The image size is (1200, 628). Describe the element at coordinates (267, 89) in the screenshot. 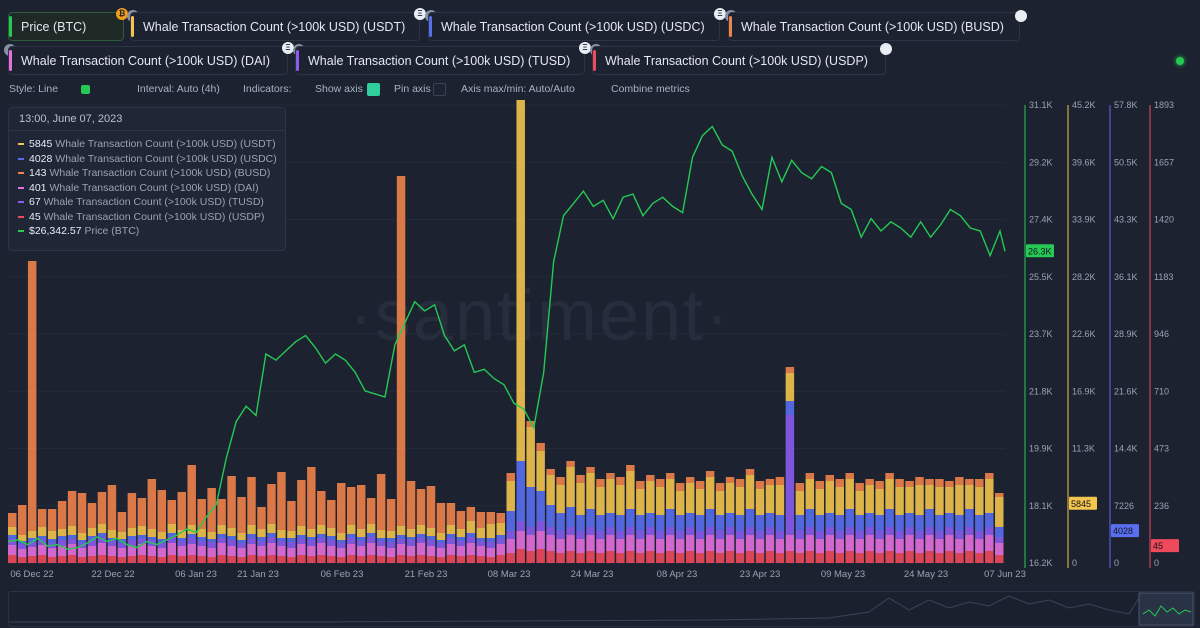

I see `indicators-label: Indicators:` at that location.